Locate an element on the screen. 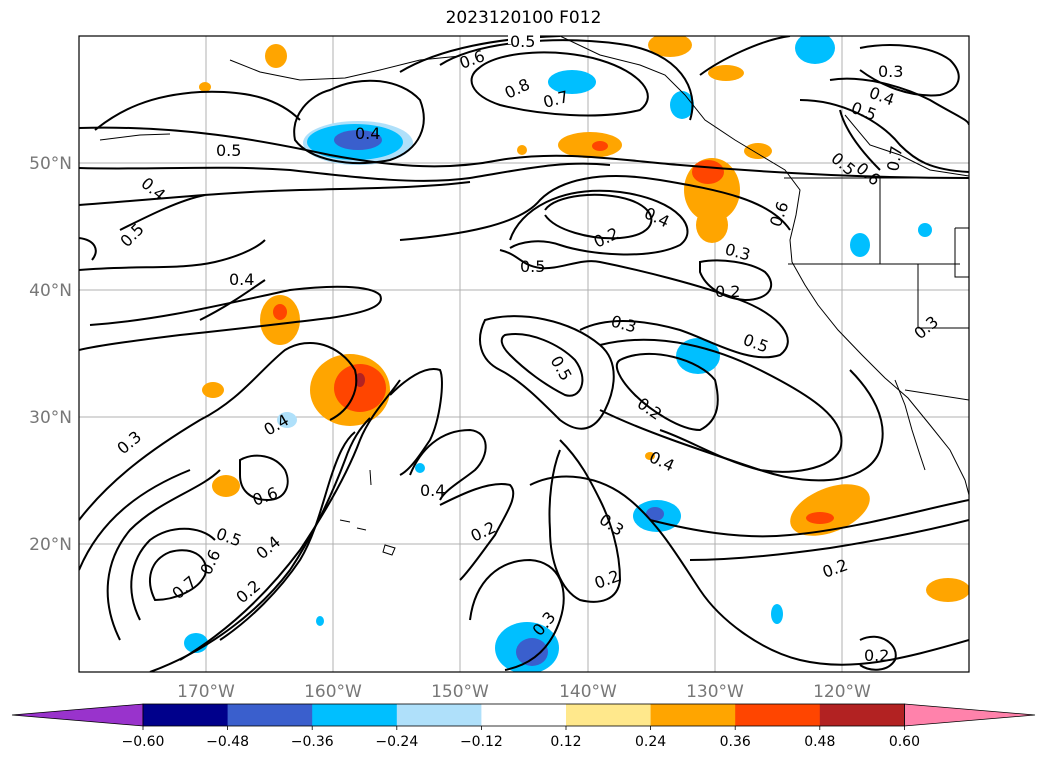 This screenshot has height=765, width=1047. lat-label-40n: 40°N is located at coordinates (50, 291).